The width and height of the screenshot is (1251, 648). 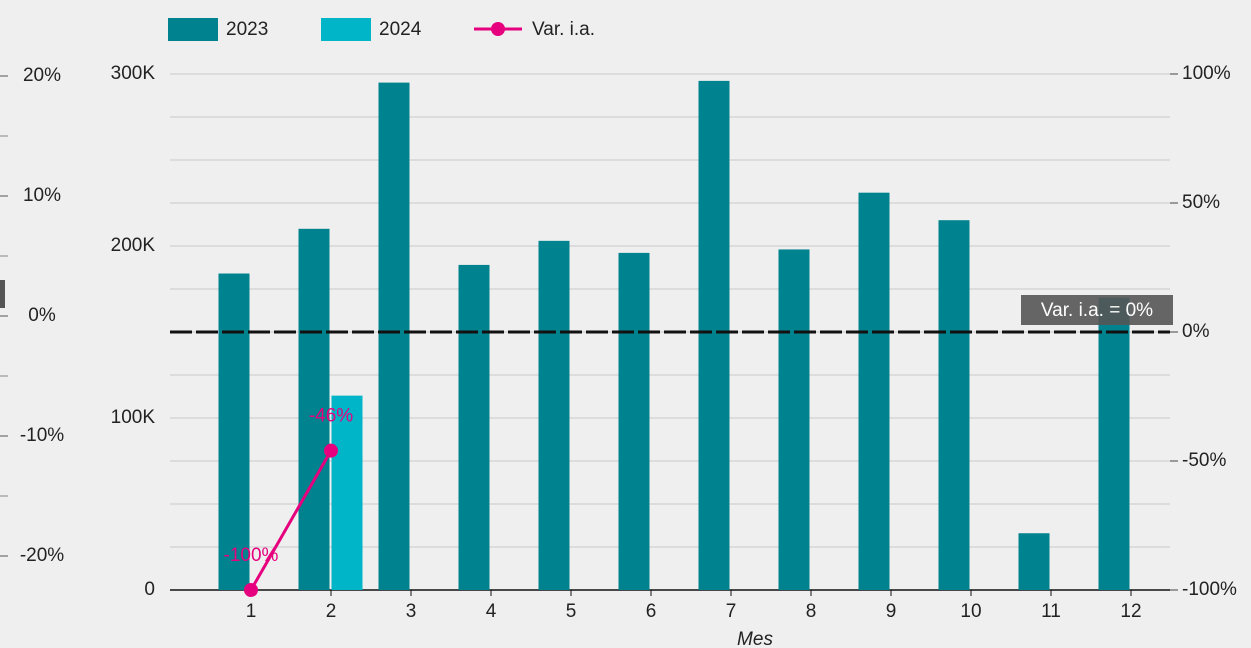 What do you see at coordinates (331, 611) in the screenshot?
I see `x-tick-label: 2` at bounding box center [331, 611].